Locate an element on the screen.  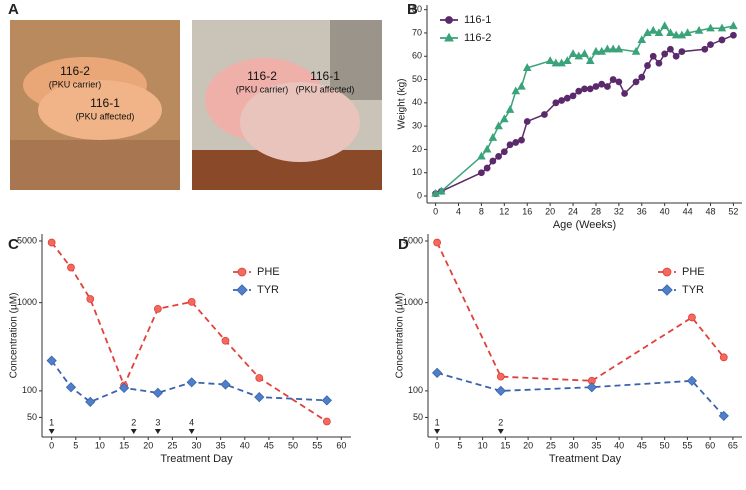
panel-label: D is located at coordinates (403, 244).